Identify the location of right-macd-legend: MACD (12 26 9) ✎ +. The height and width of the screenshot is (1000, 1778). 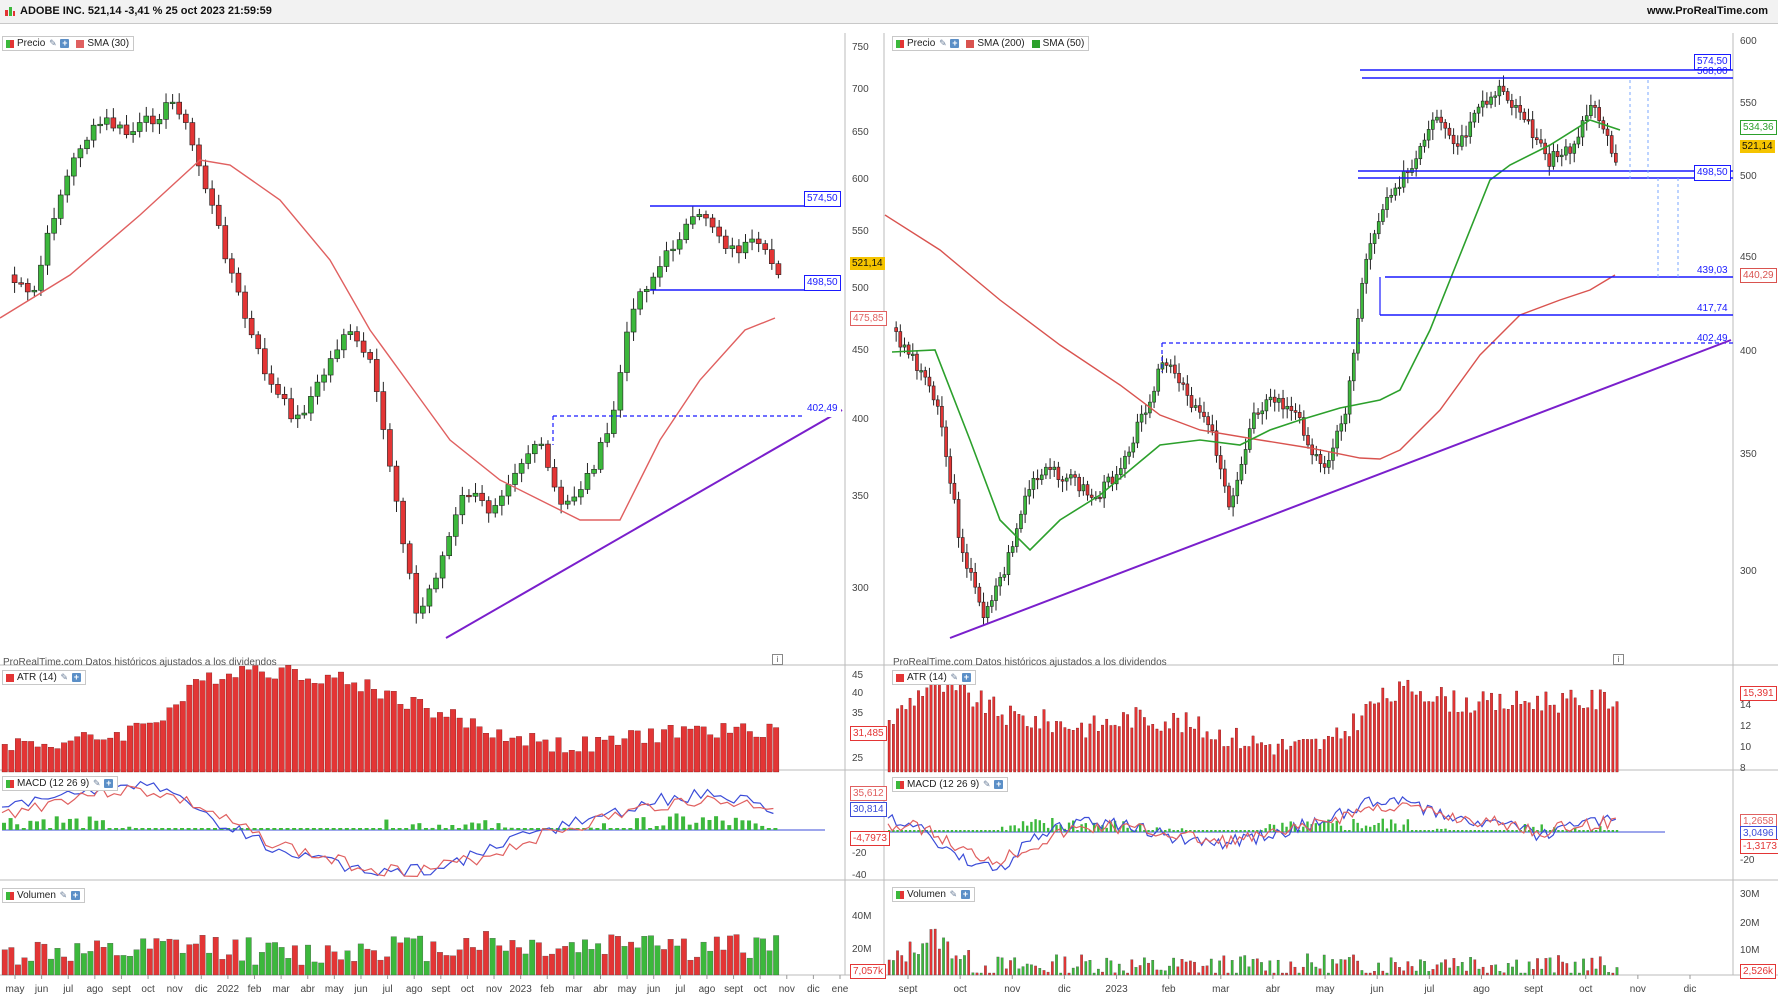
(950, 784).